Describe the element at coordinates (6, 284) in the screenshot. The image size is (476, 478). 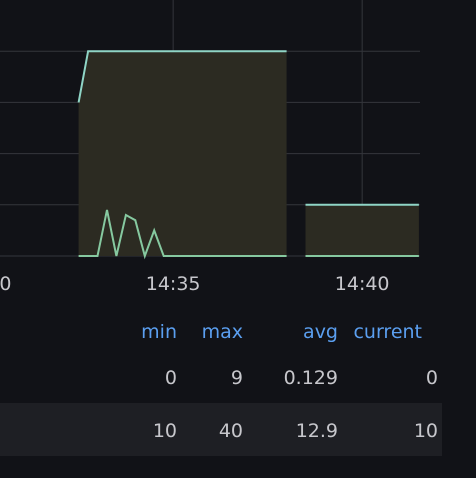
I see `x-tick-label: 14:30` at that location.